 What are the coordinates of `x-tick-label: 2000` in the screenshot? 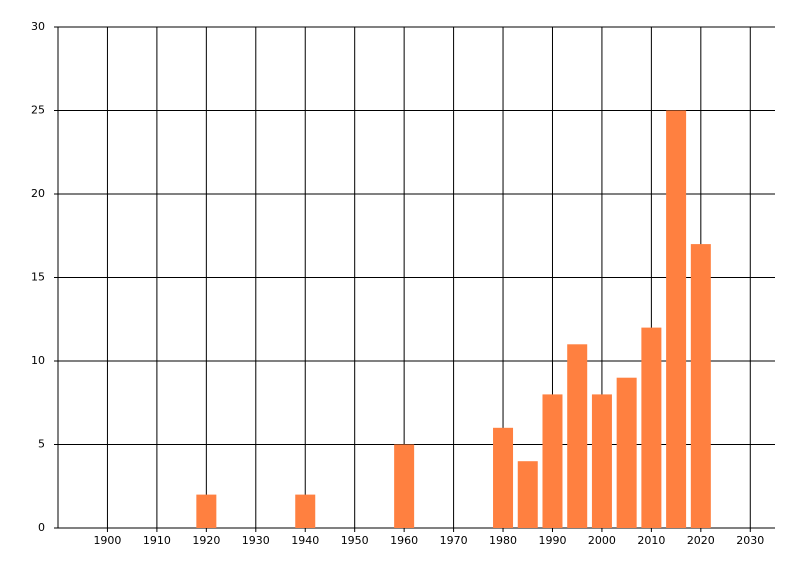 It's located at (602, 540).